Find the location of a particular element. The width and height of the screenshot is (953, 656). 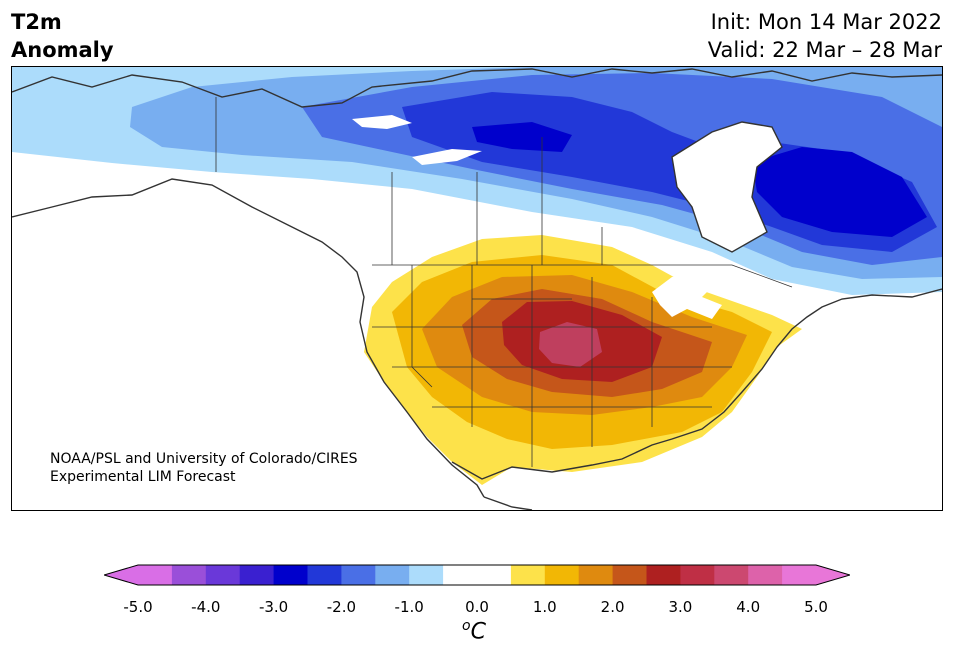

colorbar-tick-label: -3.0 is located at coordinates (273, 607).